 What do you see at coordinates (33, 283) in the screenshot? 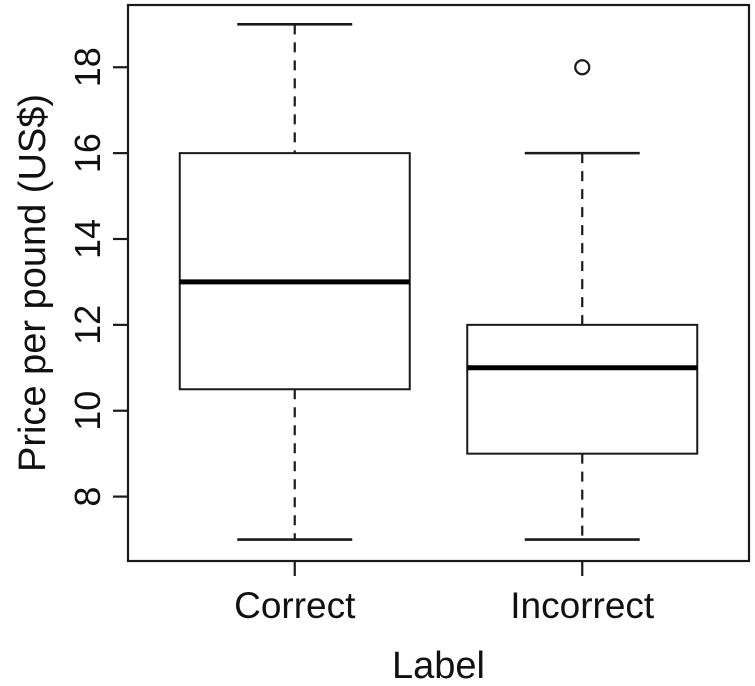
I see `y-axis-title: Price per pound (US$)` at bounding box center [33, 283].